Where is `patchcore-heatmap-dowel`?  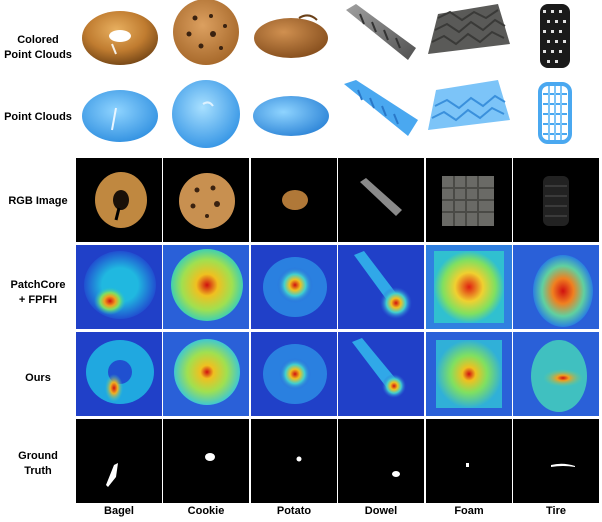
patchcore-heatmap-dowel is located at coordinates (381, 287).